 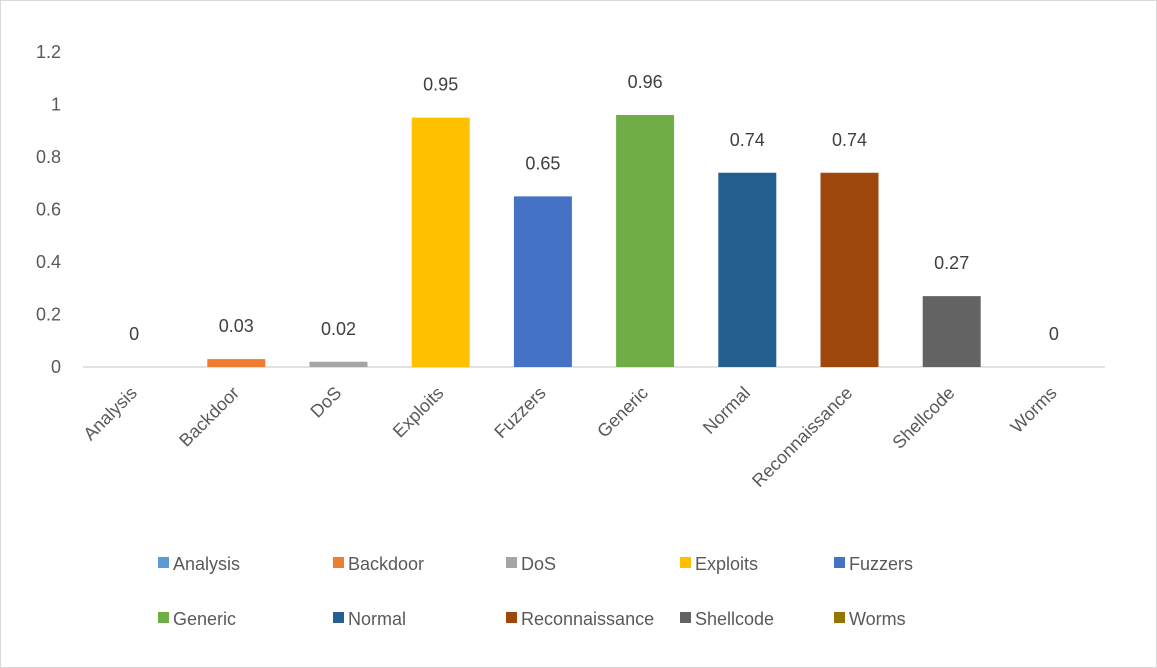 What do you see at coordinates (951, 331) in the screenshot?
I see `bar-shellcode` at bounding box center [951, 331].